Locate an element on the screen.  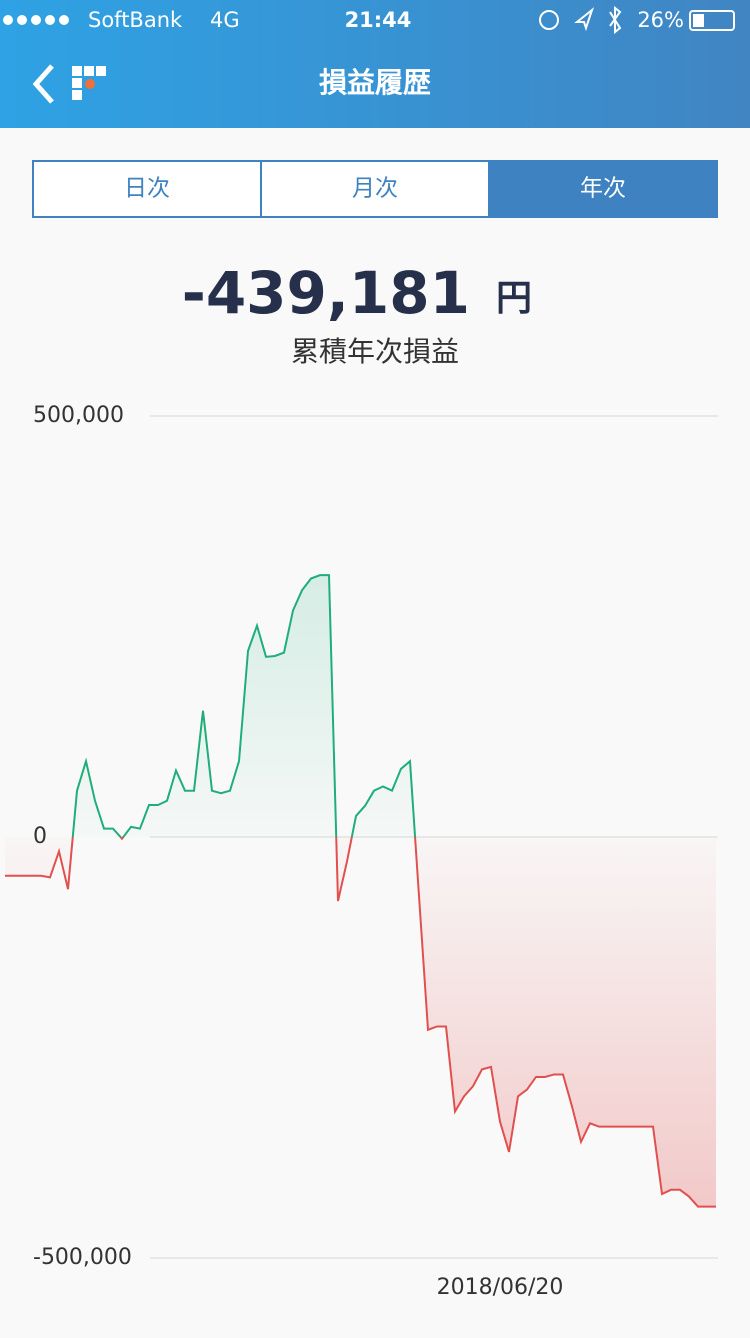
carrier: SoftBank is located at coordinates (135, 20).